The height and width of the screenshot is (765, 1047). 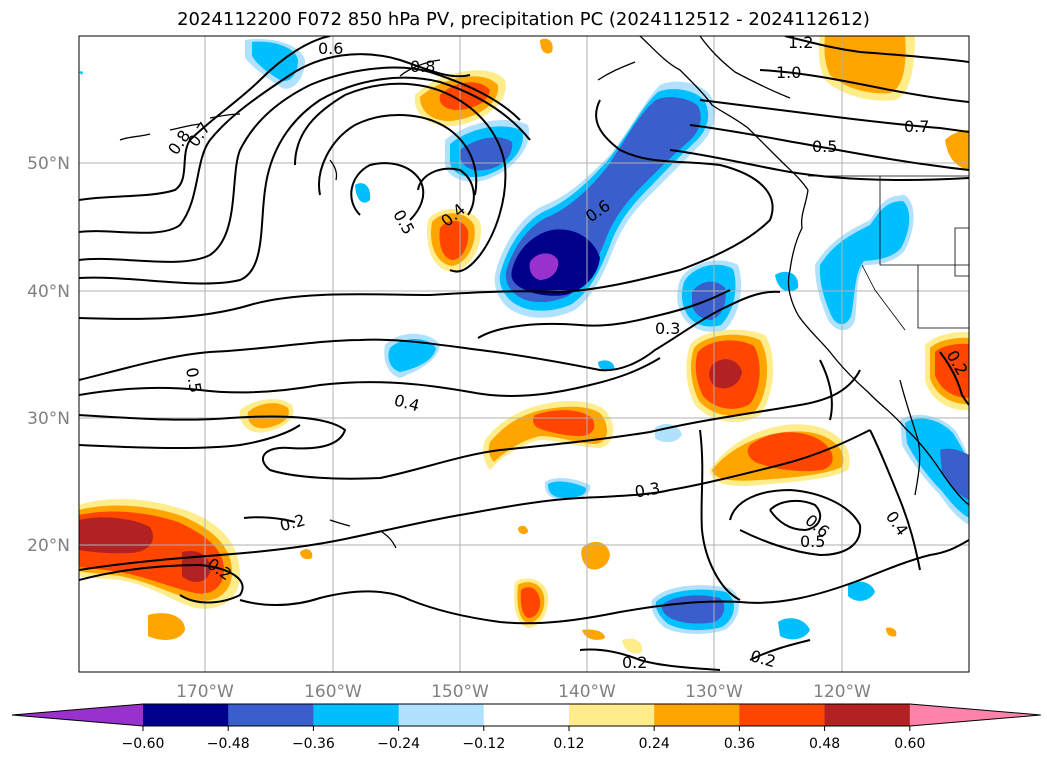 What do you see at coordinates (824, 744) in the screenshot?
I see `colorbar-tick-label: 0.48` at bounding box center [824, 744].